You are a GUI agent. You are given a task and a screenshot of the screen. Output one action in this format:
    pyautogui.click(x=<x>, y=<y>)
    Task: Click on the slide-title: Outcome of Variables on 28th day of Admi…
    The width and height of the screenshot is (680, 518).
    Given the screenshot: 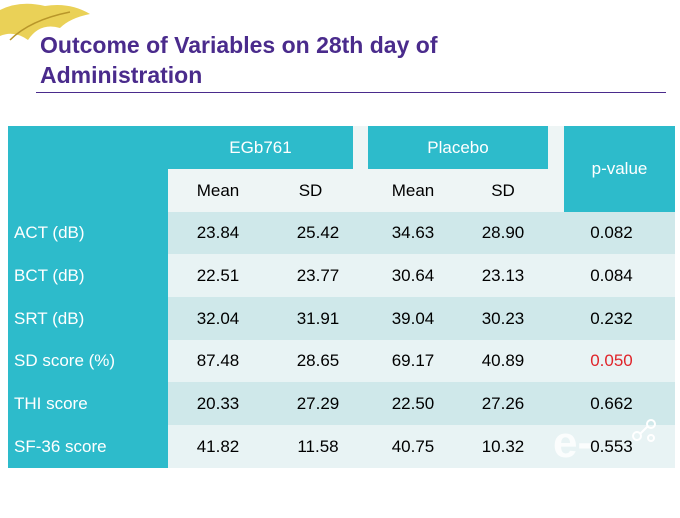 What is the action you would take?
    pyautogui.click(x=350, y=60)
    